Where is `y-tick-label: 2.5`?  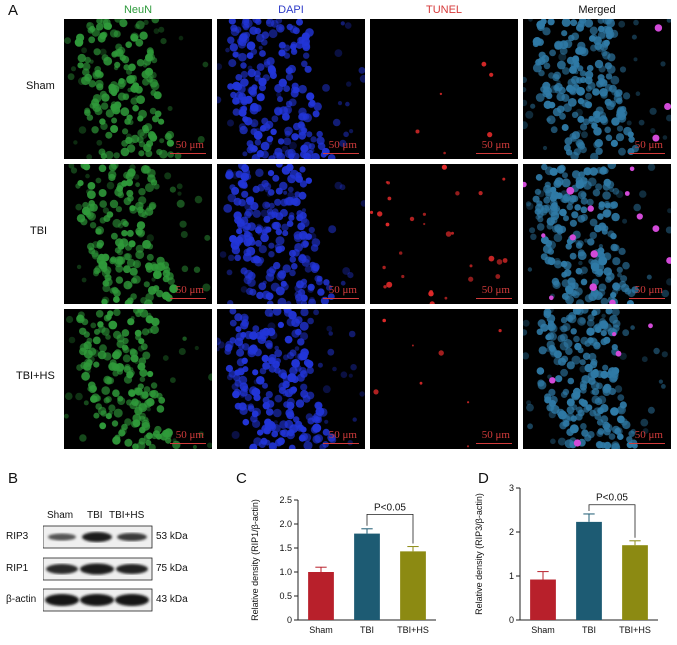
y-tick-label: 2.5 is located at coordinates (285, 500).